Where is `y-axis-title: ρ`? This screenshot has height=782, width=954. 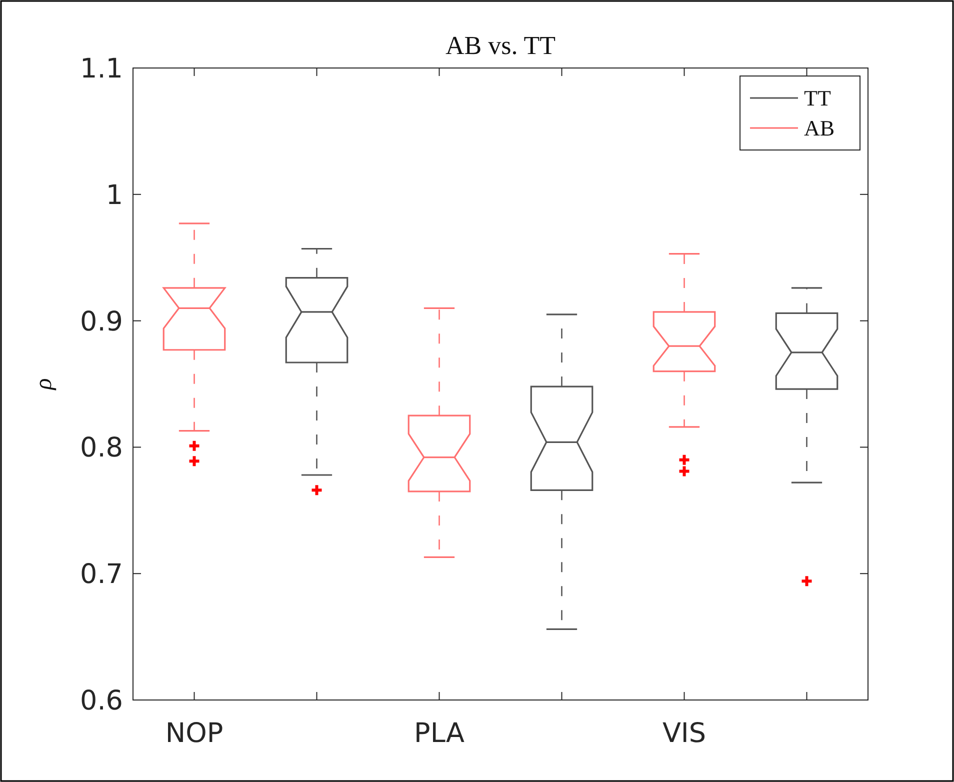 y-axis-title: ρ is located at coordinates (44, 384).